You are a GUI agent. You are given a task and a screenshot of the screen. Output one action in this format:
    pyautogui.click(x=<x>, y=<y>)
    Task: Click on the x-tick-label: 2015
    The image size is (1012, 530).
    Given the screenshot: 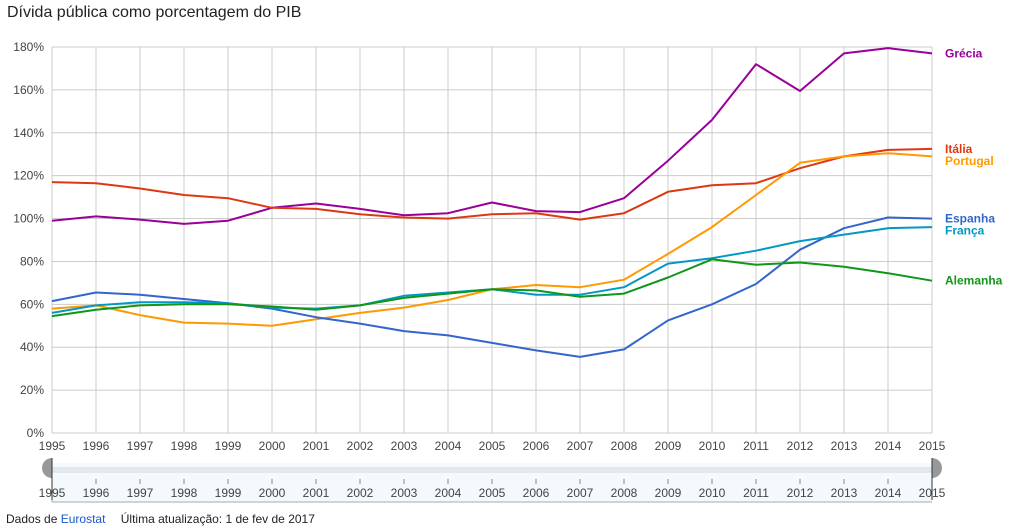 What is the action you would take?
    pyautogui.click(x=932, y=446)
    